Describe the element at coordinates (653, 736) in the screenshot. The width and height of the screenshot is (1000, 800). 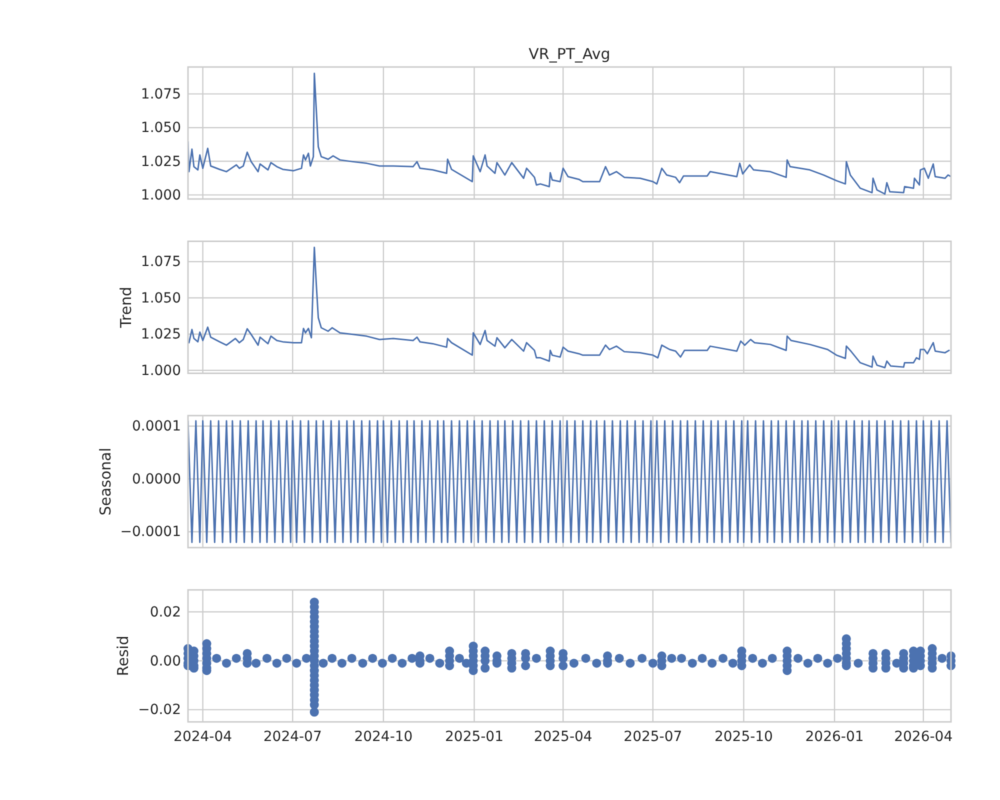
I see `x-tick-label: 2025-07` at that location.